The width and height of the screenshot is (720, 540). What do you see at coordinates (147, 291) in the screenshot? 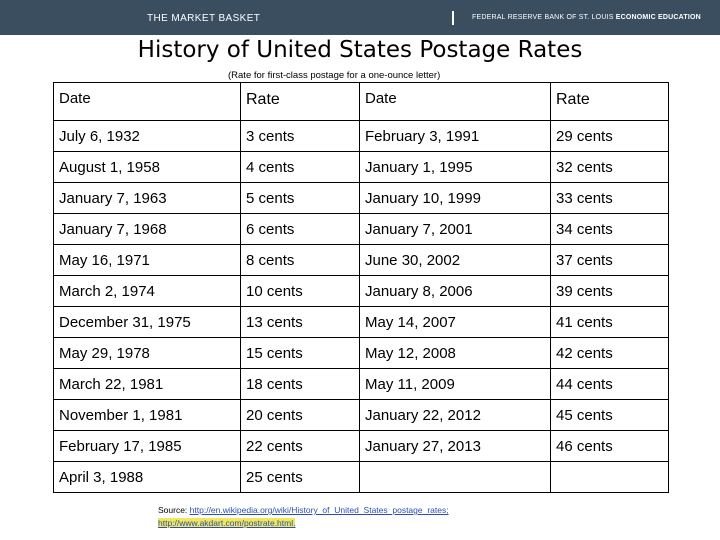
I see `cell-date: March 2, 1974` at bounding box center [147, 291].